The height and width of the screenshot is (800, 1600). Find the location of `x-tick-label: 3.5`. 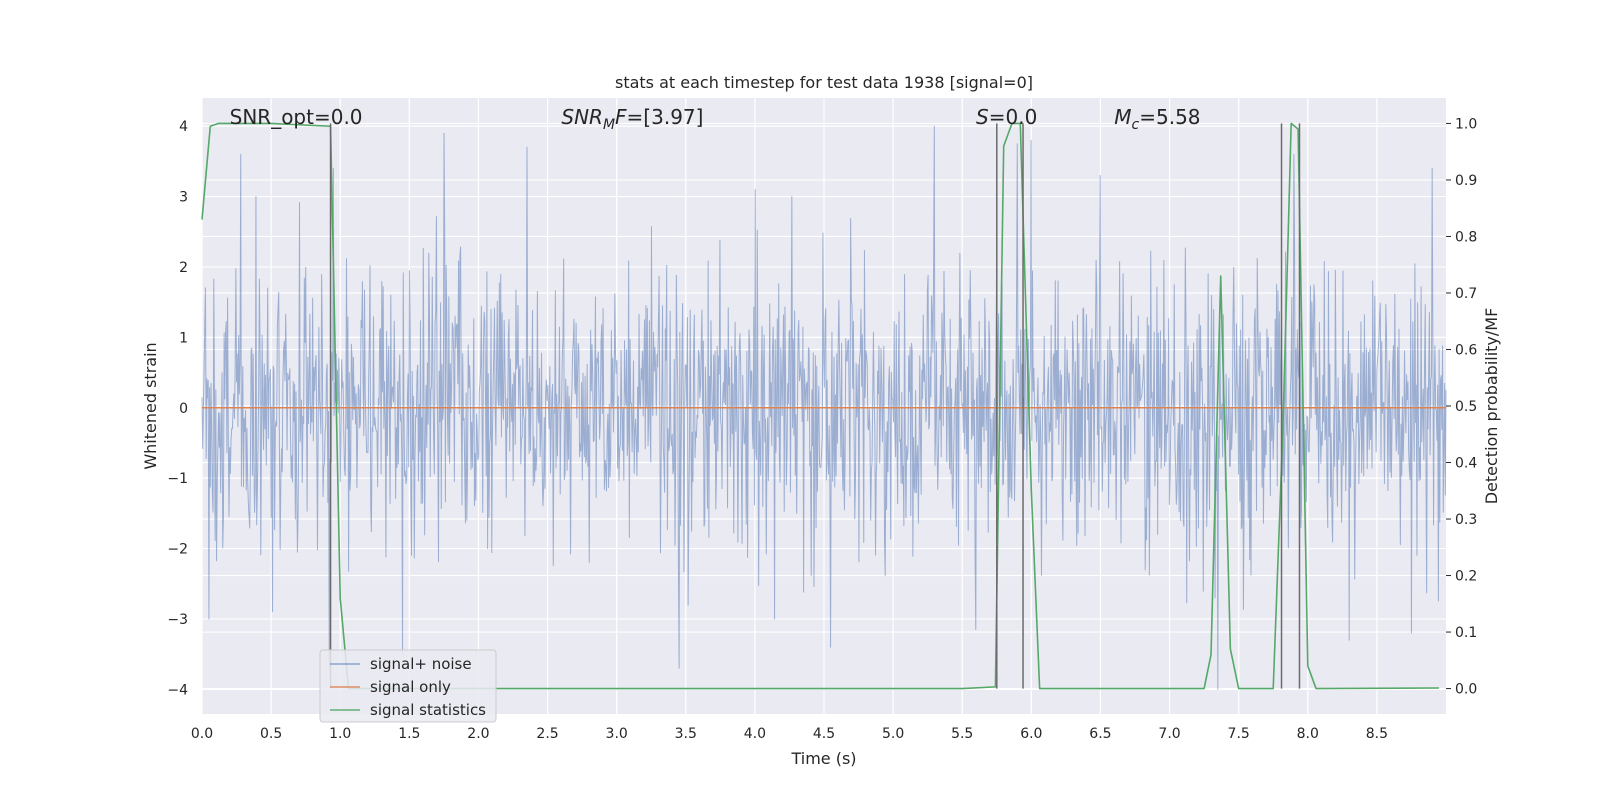

x-tick-label: 3.5 is located at coordinates (686, 734).